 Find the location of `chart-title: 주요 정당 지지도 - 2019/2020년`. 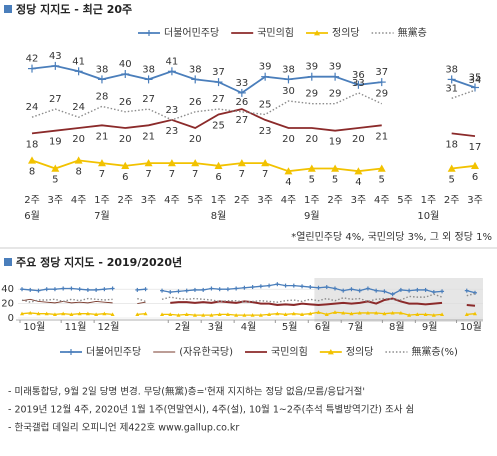

chart-title: 주요 정당 지지도 - 2019/2020년 is located at coordinates (99, 262).